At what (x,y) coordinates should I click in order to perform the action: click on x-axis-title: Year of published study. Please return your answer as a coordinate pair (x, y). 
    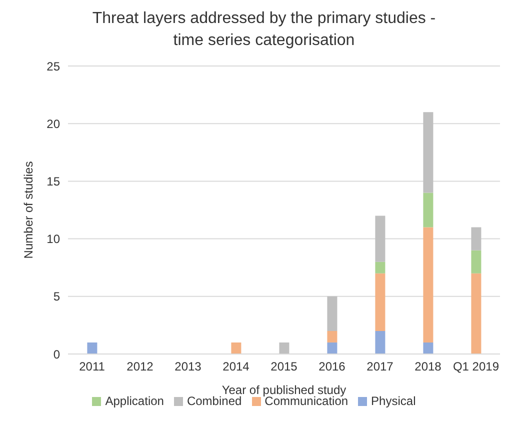
    Looking at the image, I should click on (284, 390).